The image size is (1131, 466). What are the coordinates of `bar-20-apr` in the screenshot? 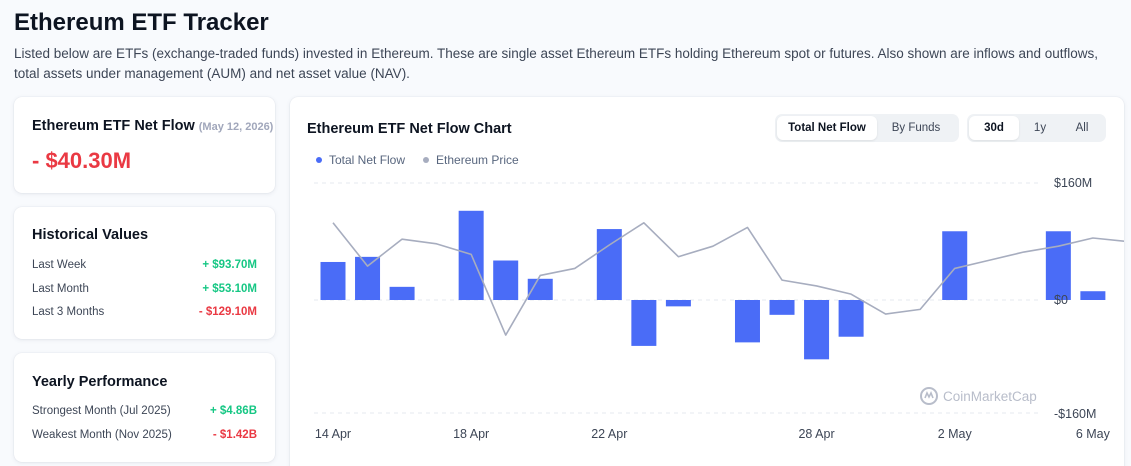 It's located at (540, 289).